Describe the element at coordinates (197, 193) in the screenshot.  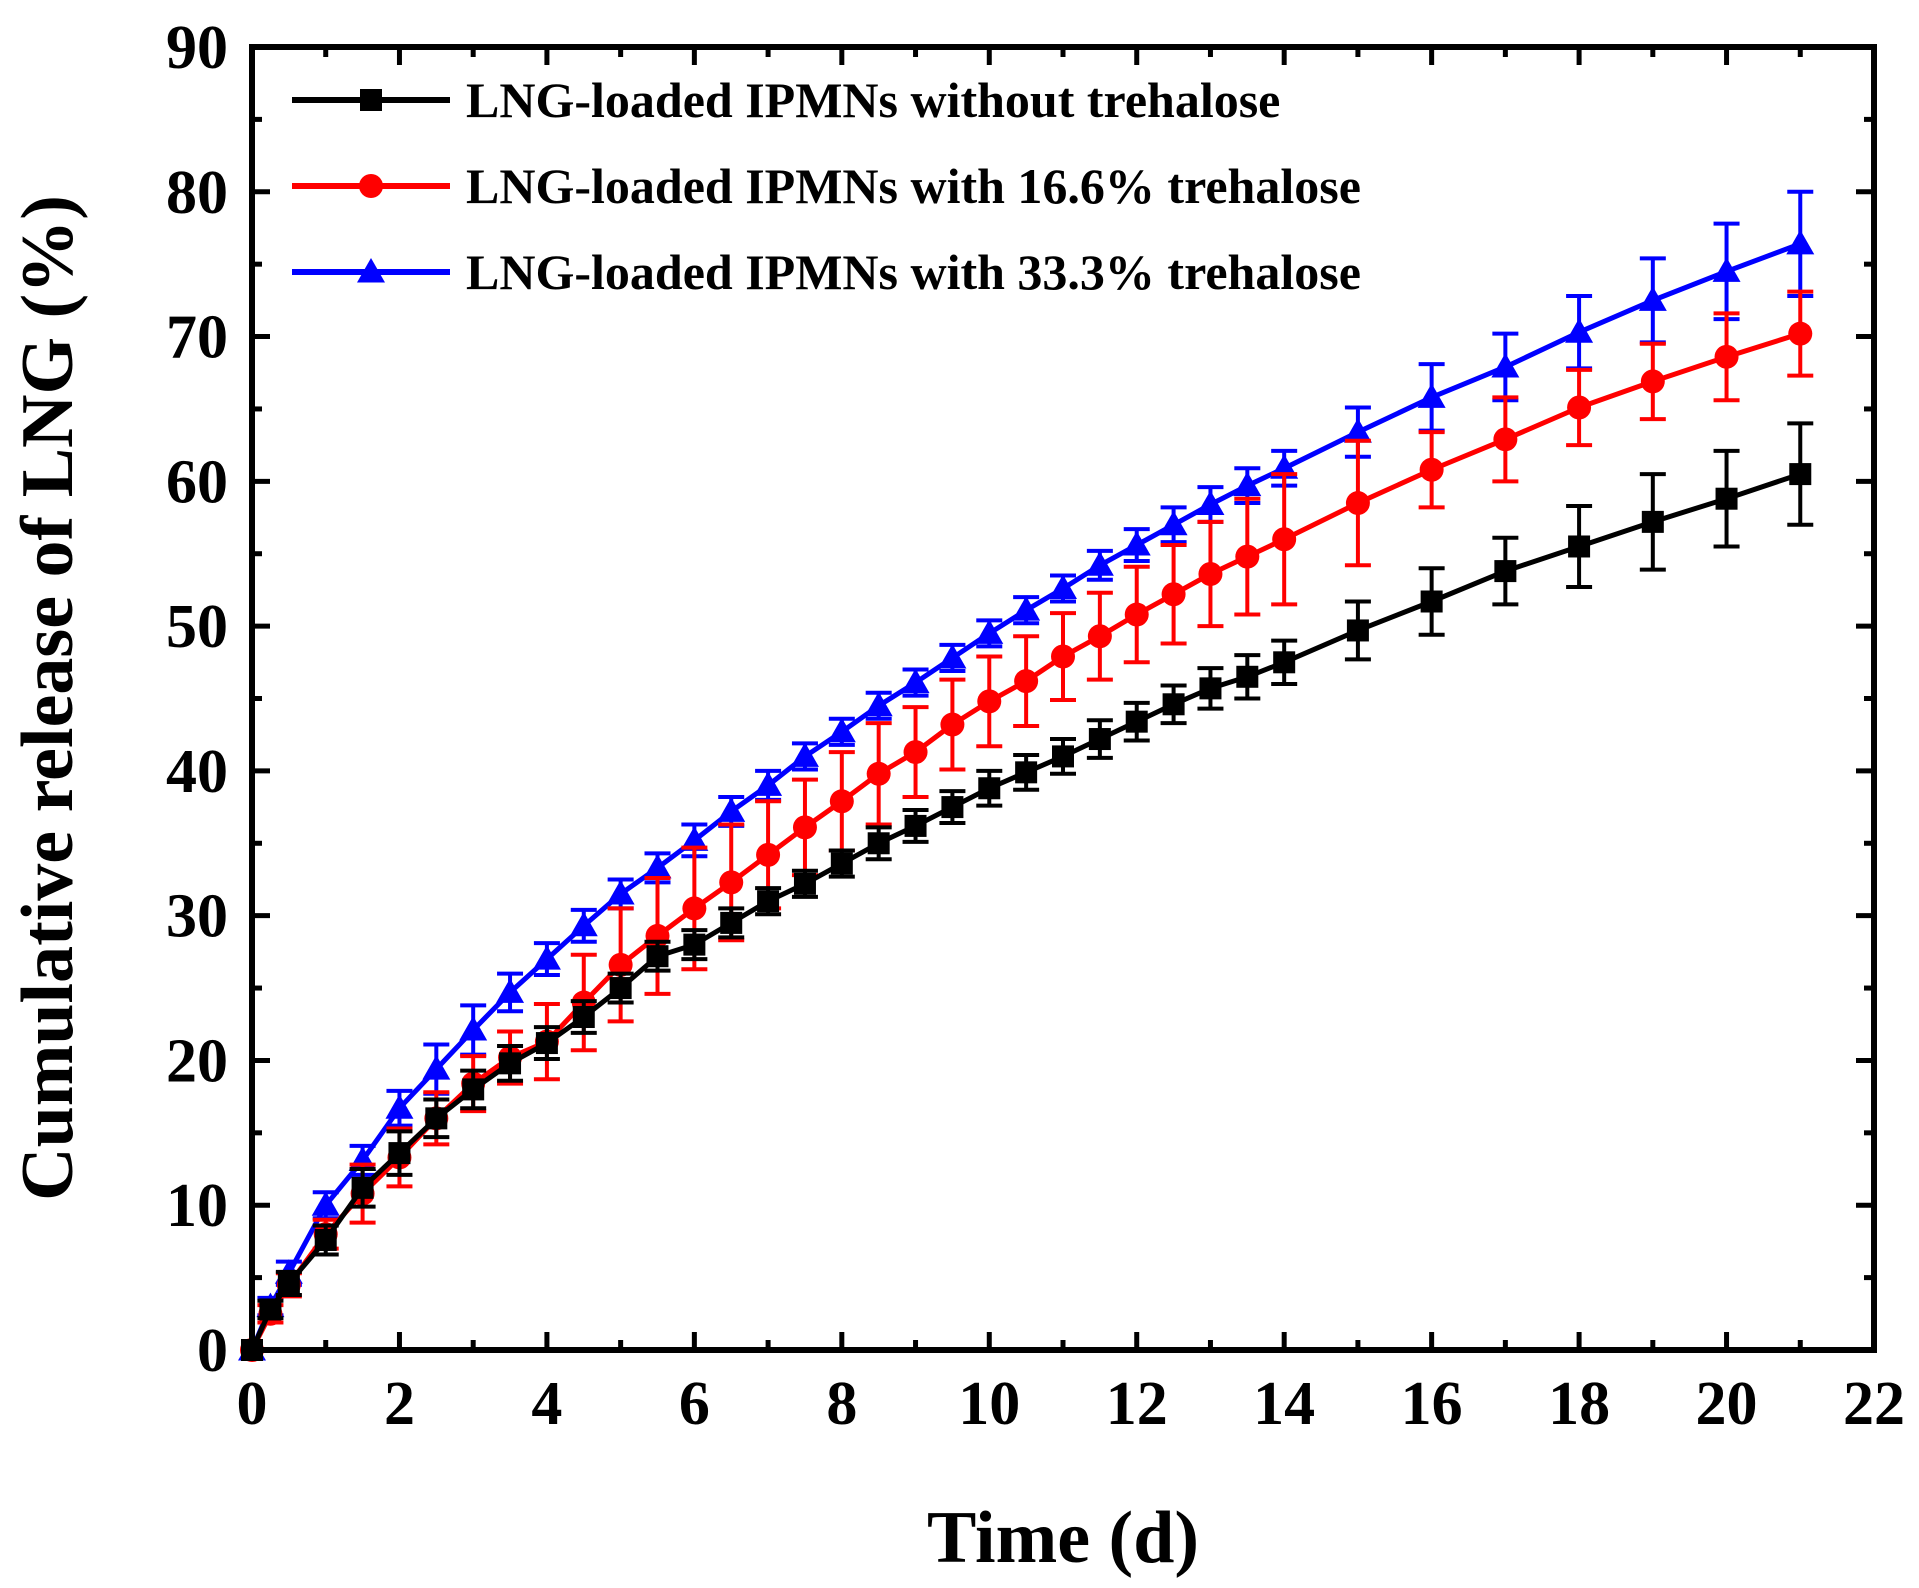
I see `y-tick-label: 80` at that location.